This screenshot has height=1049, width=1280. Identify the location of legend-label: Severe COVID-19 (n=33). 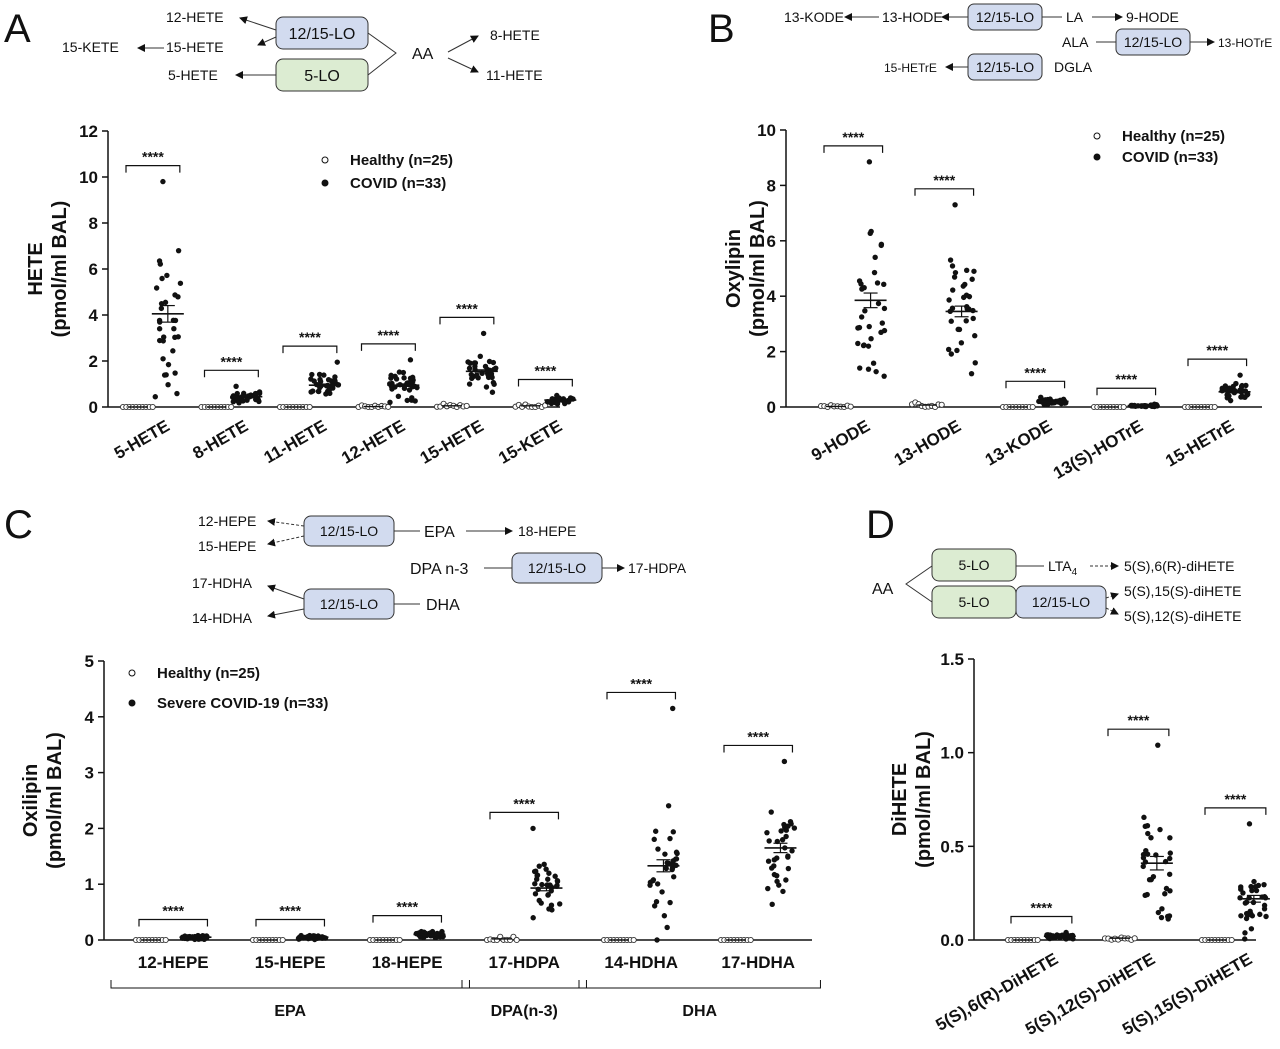
(242, 703).